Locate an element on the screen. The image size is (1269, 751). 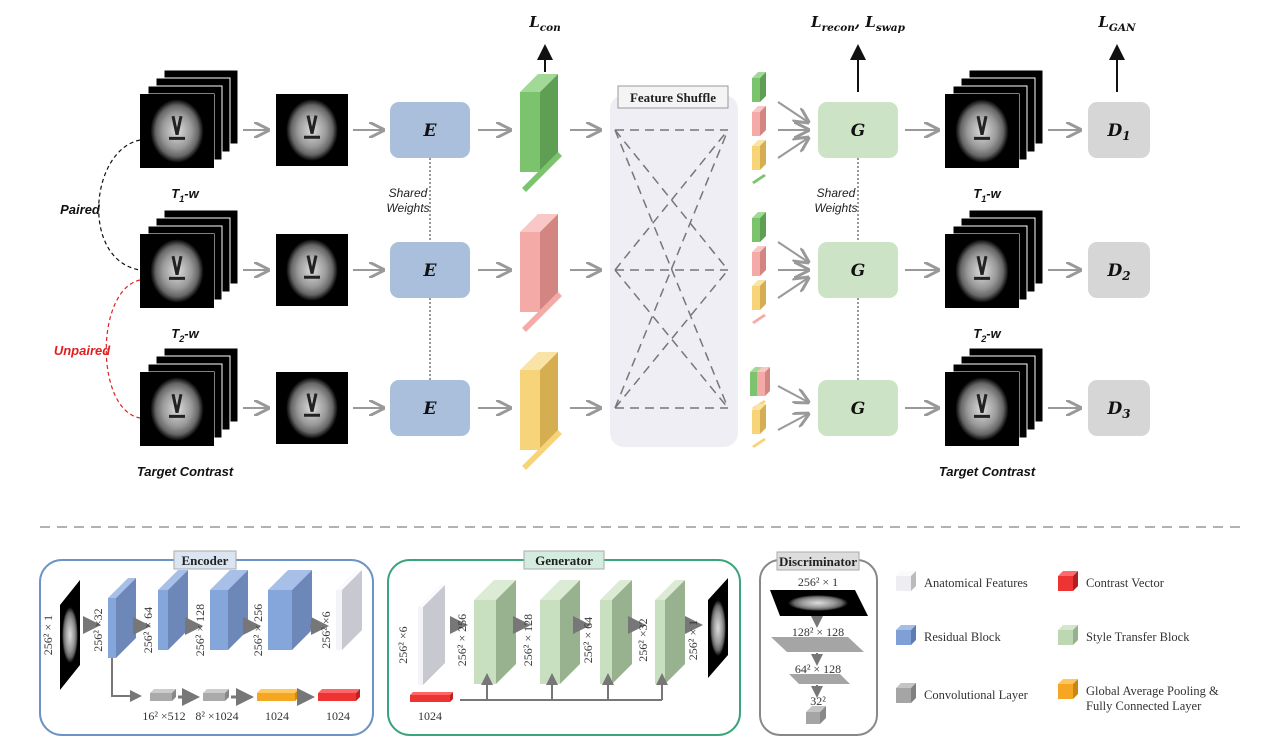
generator-label: G is located at coordinates (858, 409).